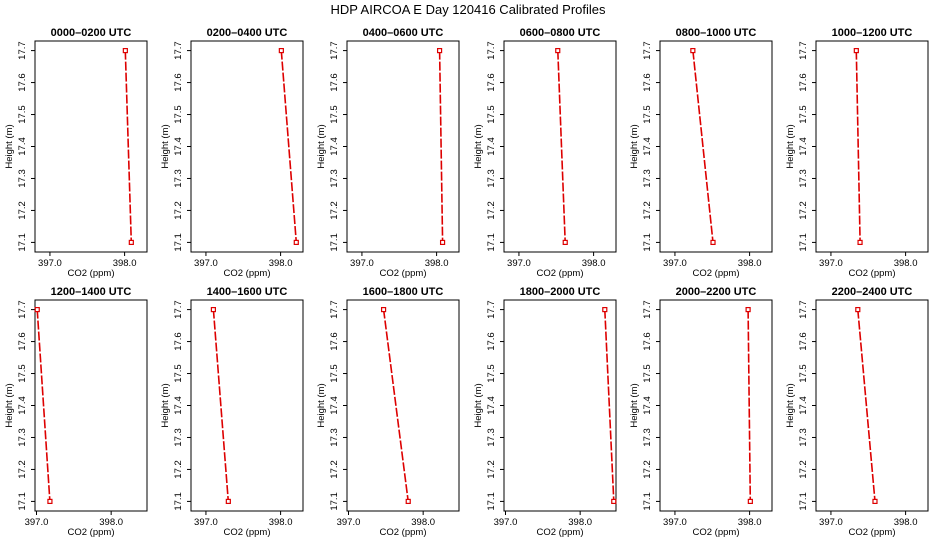 The width and height of the screenshot is (936, 540). What do you see at coordinates (716, 292) in the screenshot?
I see `panel-title: 2000–2200 UTC` at bounding box center [716, 292].